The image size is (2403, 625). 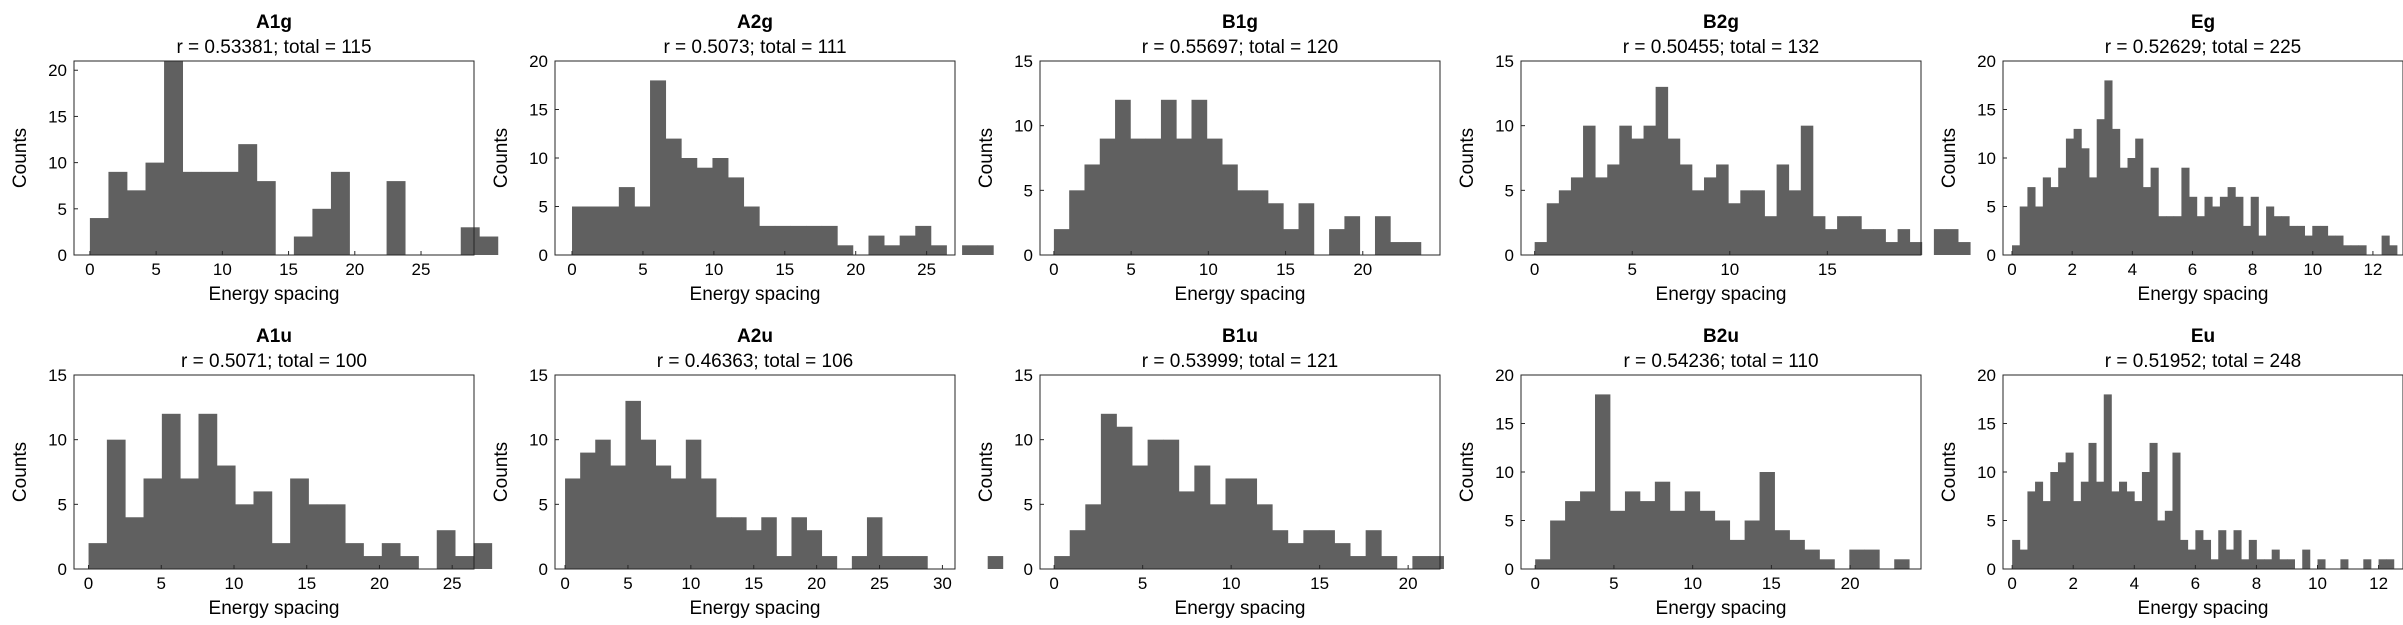 I want to click on chart-subtitle: r = 0.53381; total = 115, so click(x=273, y=47).